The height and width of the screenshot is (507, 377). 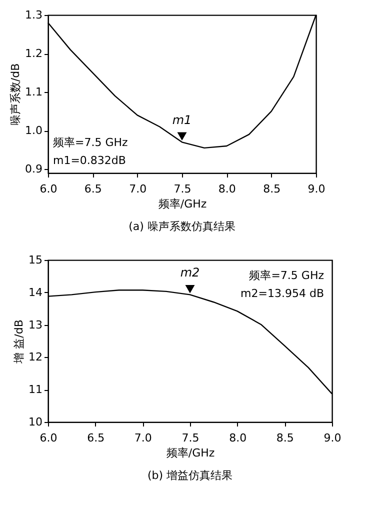 I want to click on y-tick-label: 1.0, so click(x=33, y=131).